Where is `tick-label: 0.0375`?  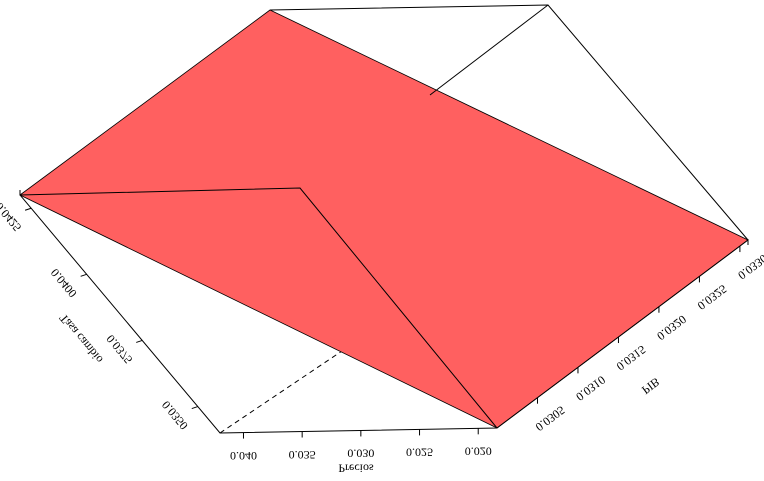 tick-label: 0.0375 is located at coordinates (119, 349).